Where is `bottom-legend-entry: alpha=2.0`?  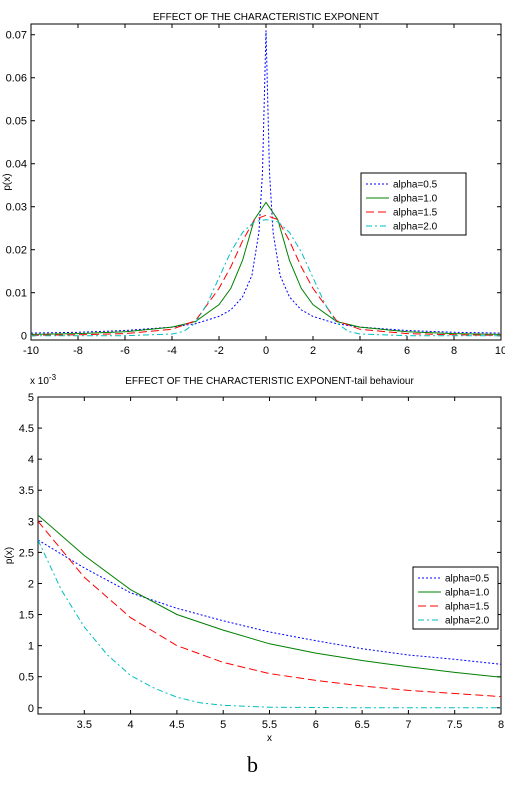
bottom-legend-entry: alpha=2.0 is located at coordinates (467, 621).